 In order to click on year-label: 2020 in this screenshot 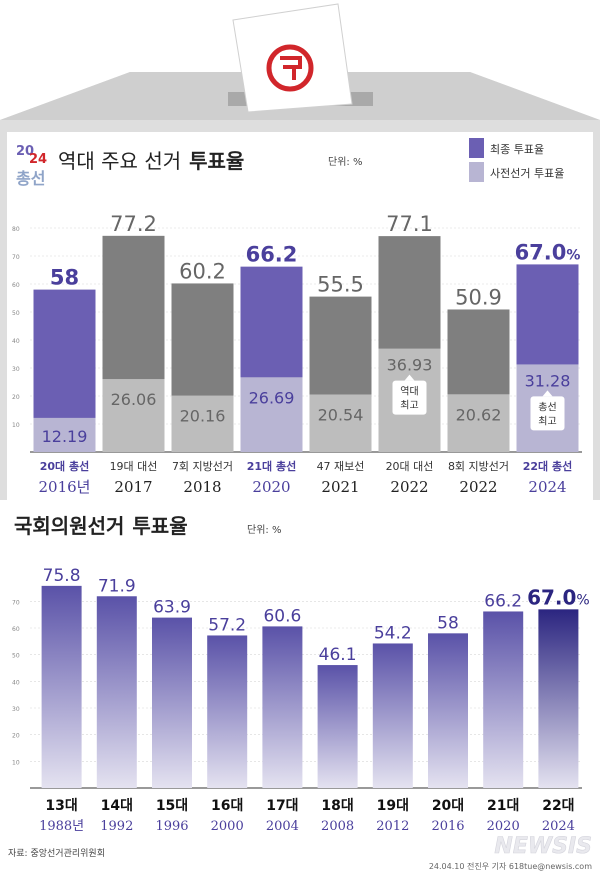, I will do `click(271, 487)`.